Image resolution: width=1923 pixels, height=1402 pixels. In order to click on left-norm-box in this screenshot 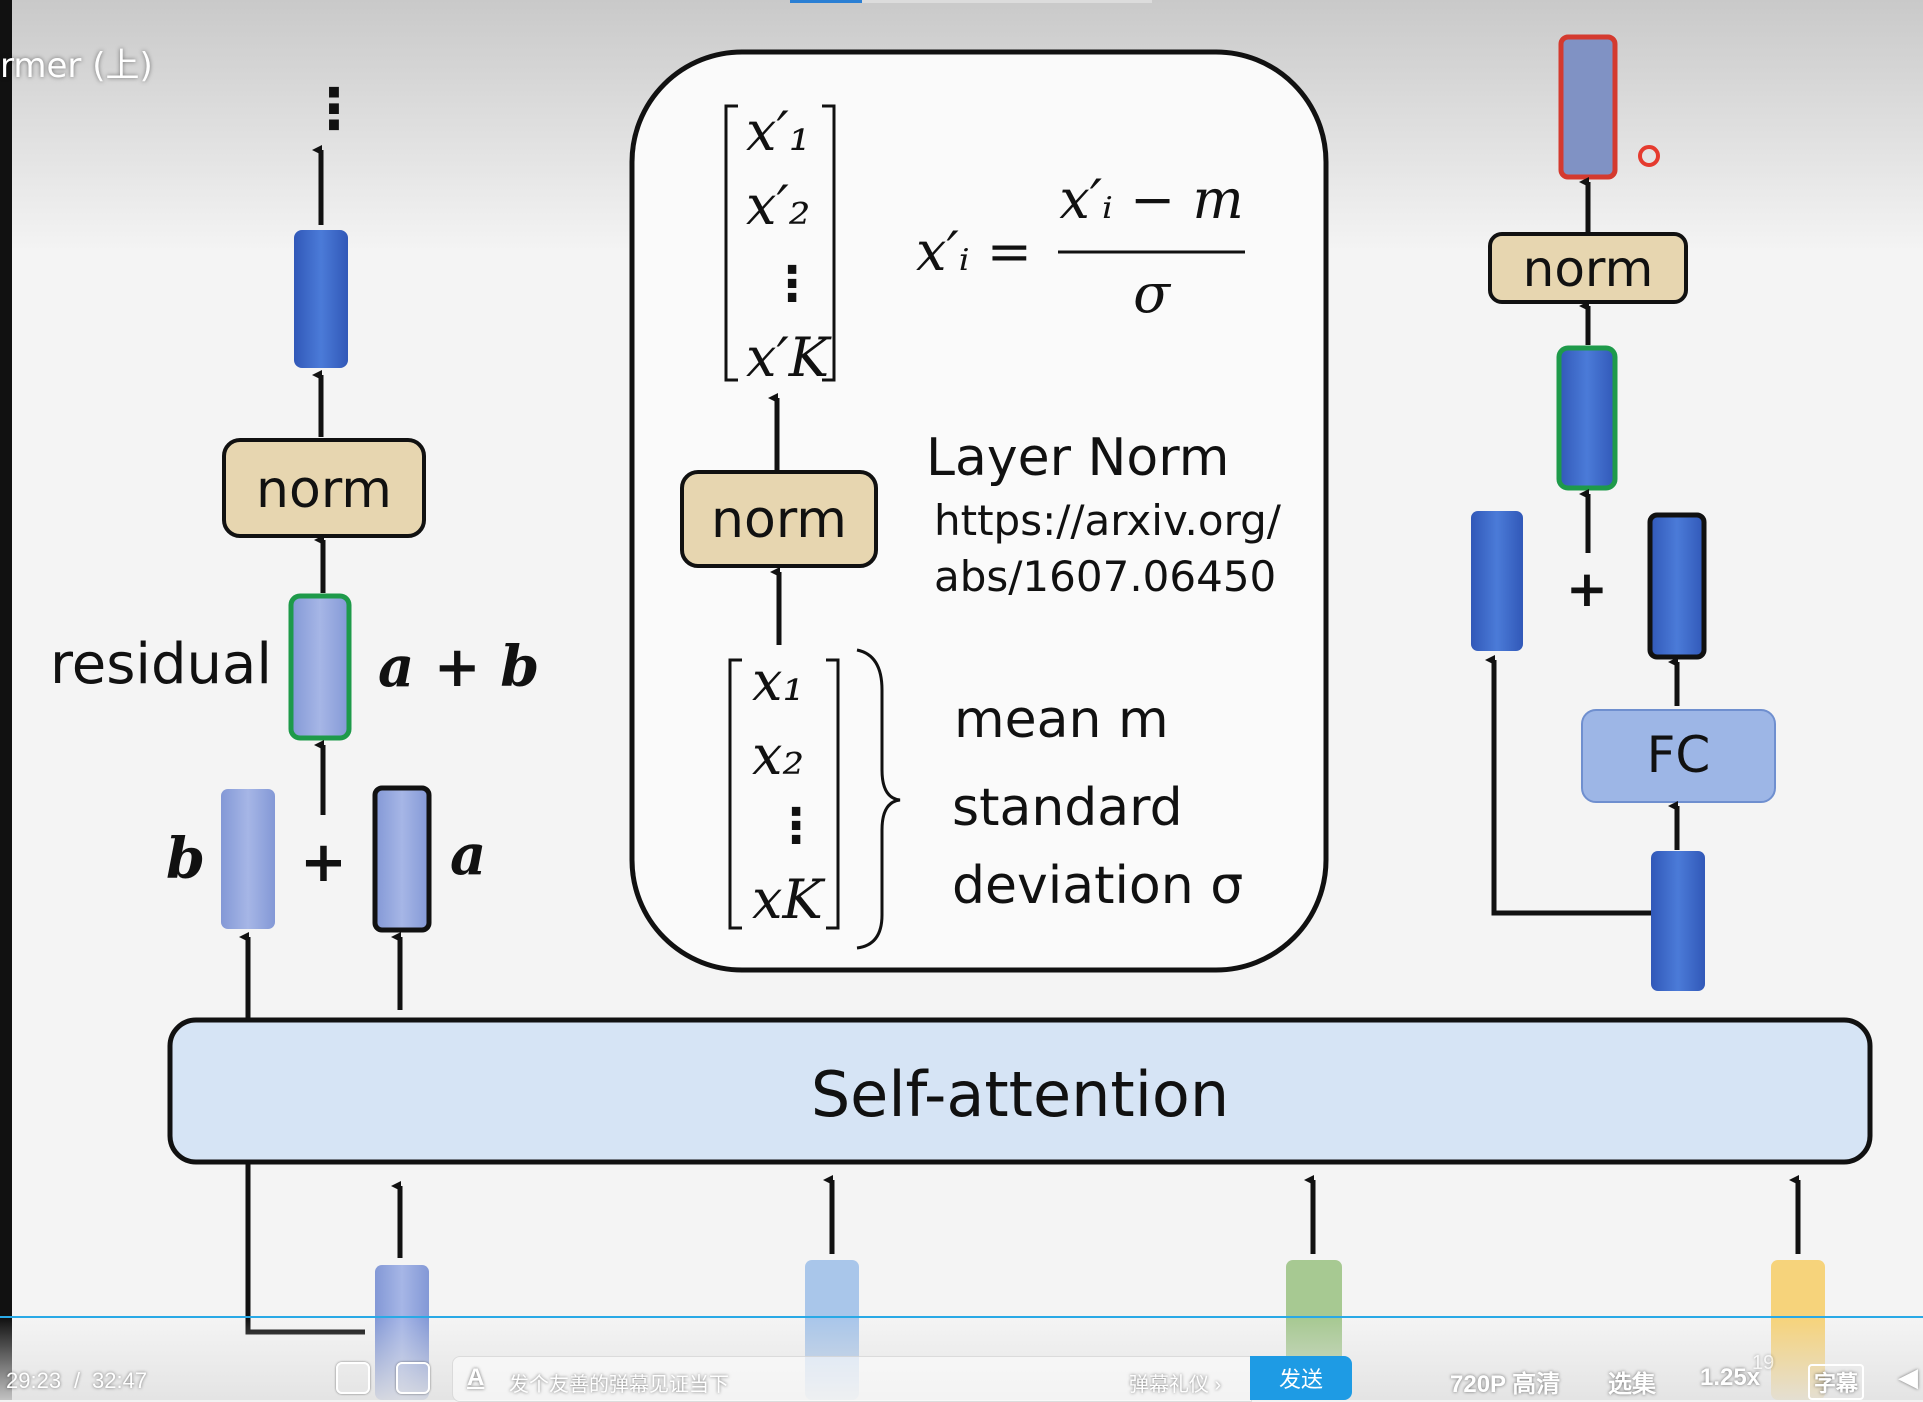, I will do `click(324, 488)`.